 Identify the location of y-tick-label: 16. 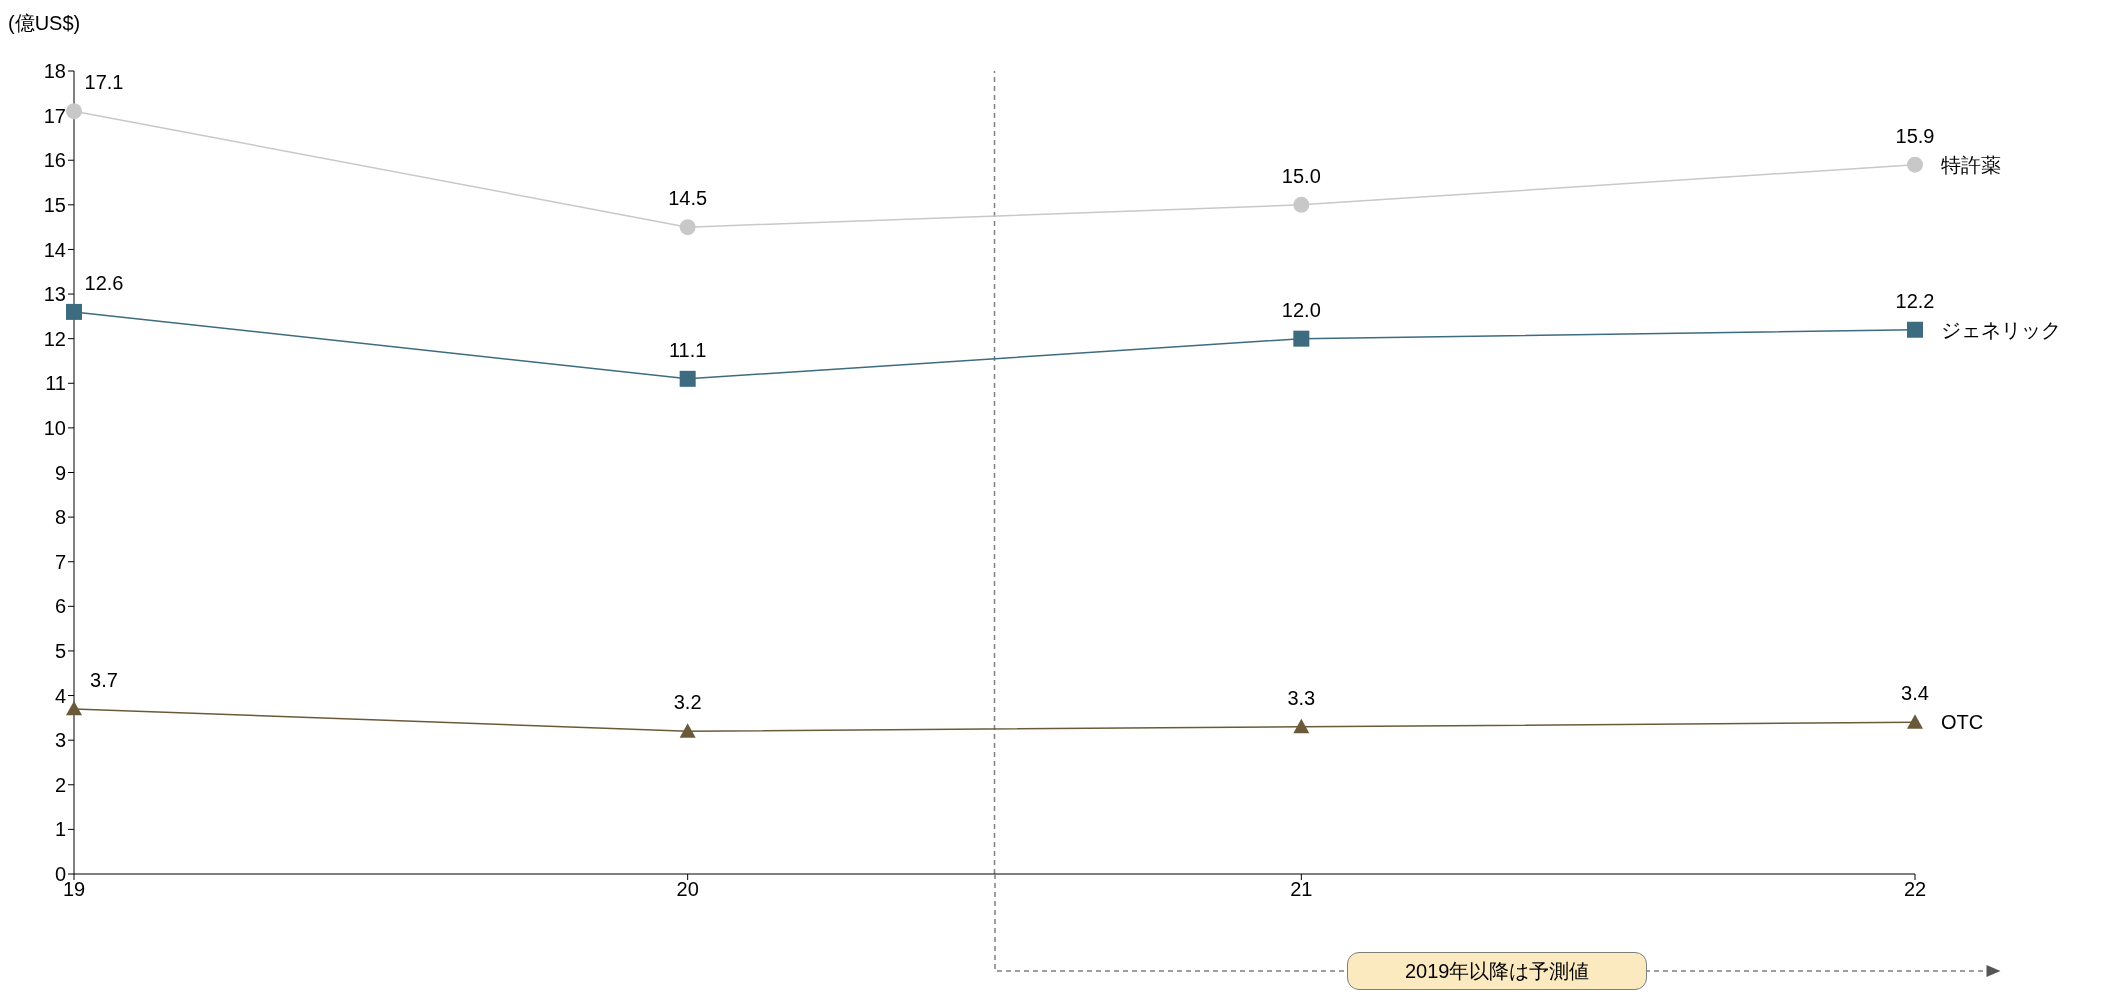
(54, 160).